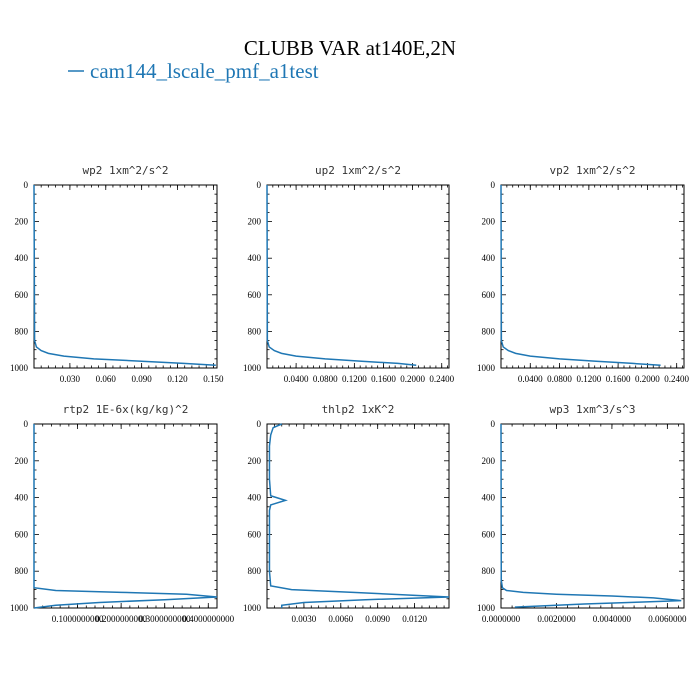 This screenshot has width=700, height=700. I want to click on panel-title: wp2 1xm^2/s^2, so click(125, 170).